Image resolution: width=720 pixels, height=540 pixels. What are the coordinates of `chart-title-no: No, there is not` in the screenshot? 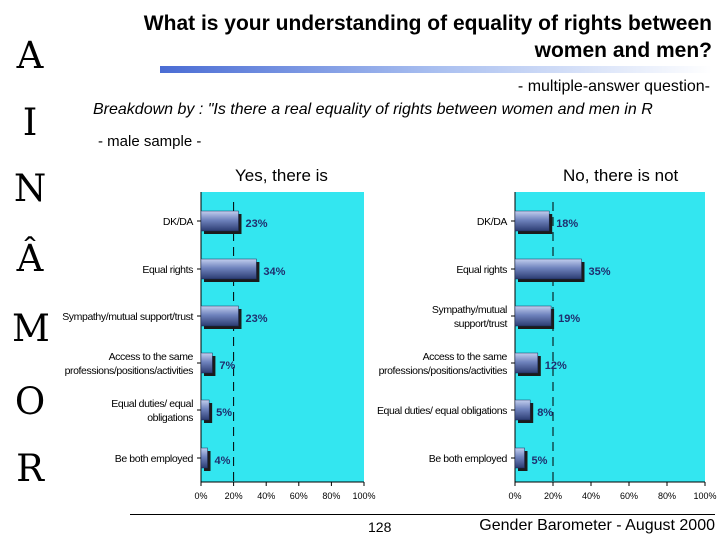 It's located at (621, 175).